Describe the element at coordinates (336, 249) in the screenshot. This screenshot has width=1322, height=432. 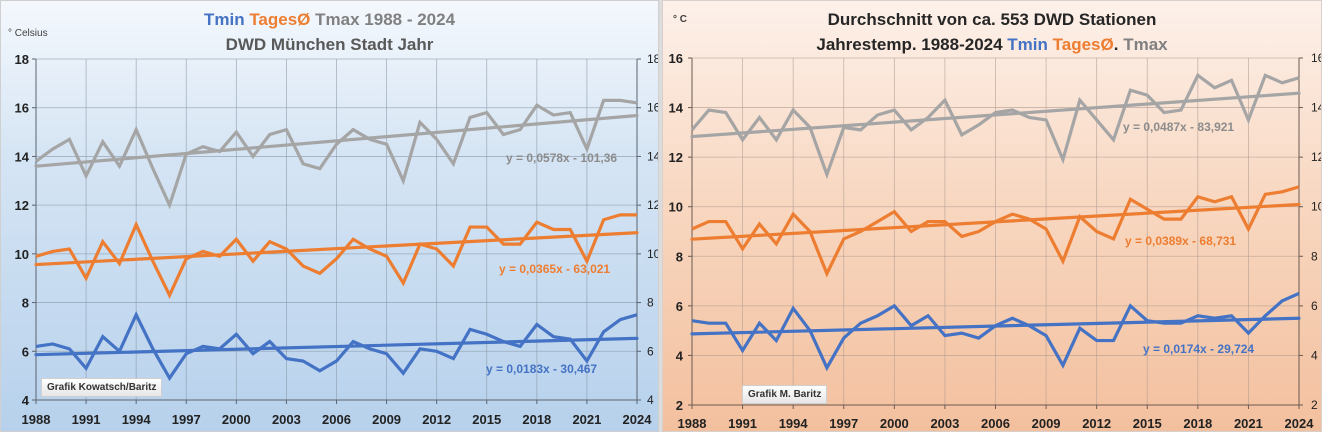
I see `trendline-tavg` at that location.